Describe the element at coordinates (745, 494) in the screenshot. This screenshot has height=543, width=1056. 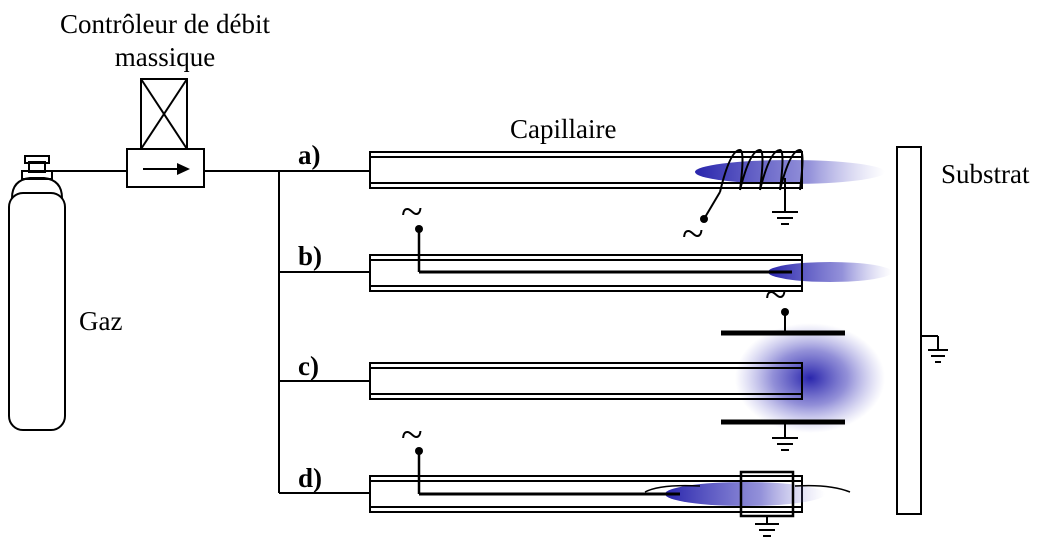
I see `plasma-plume-d` at that location.